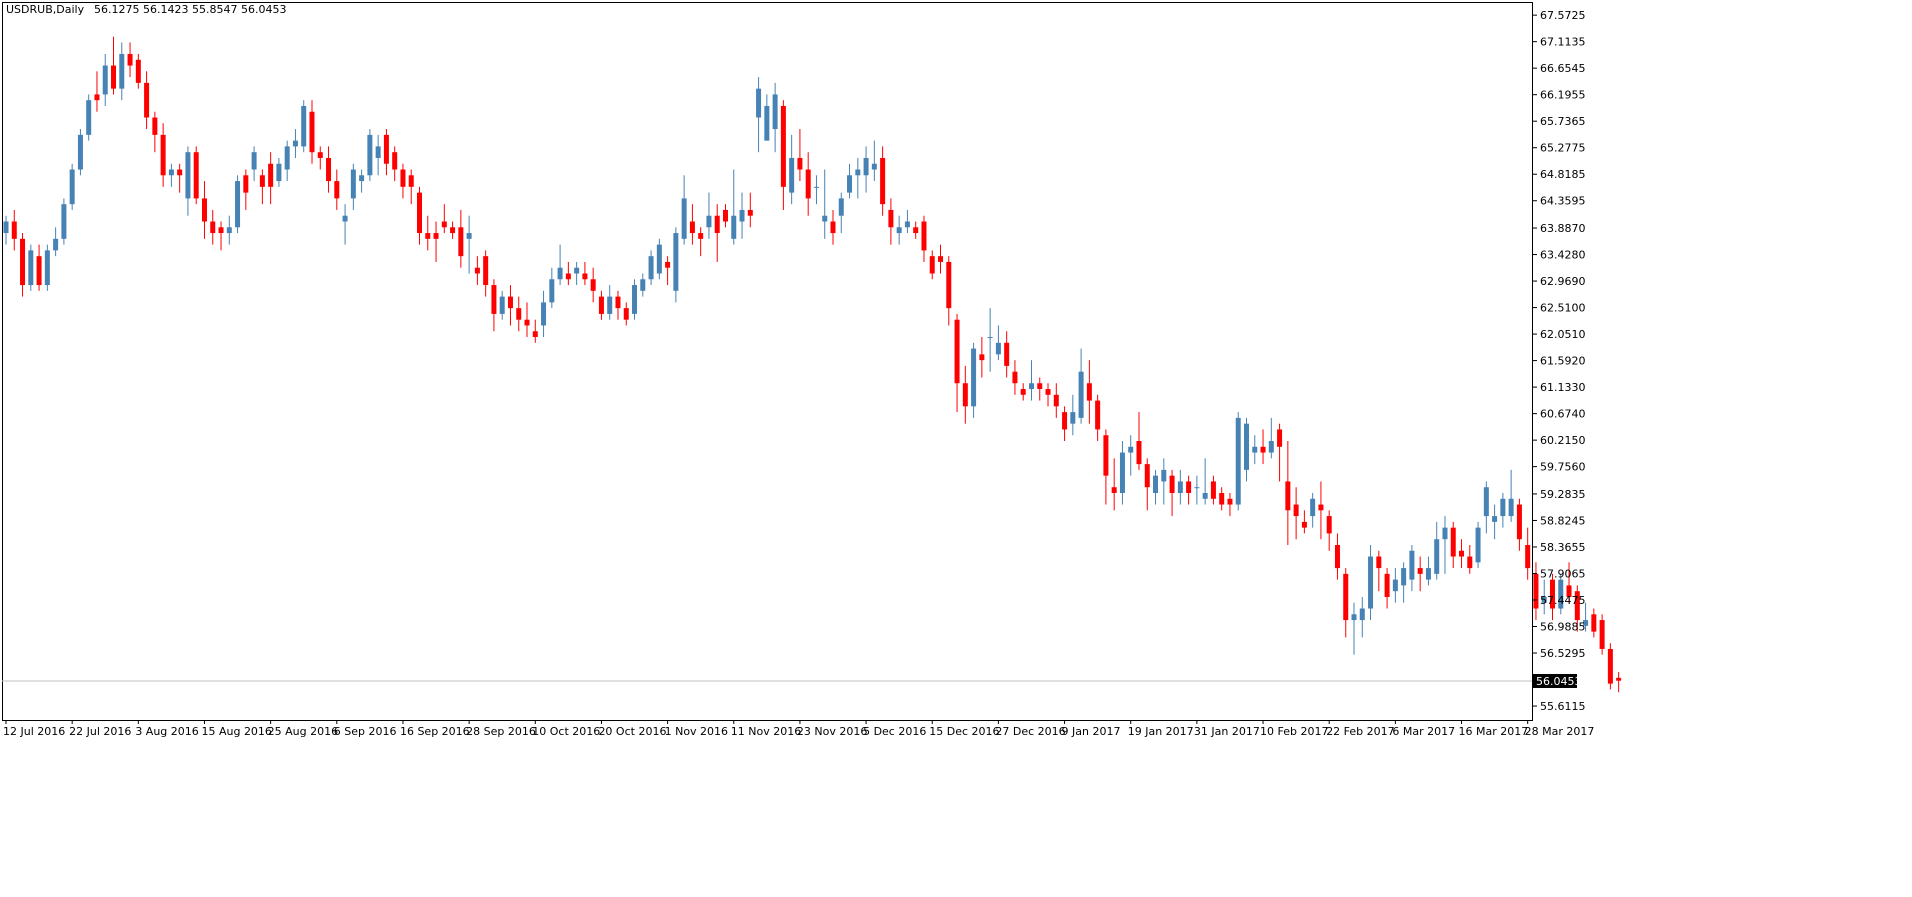 Image resolution: width=1912 pixels, height=897 pixels. Describe the element at coordinates (1030, 731) in the screenshot. I see `x-tick-label: 27 Dec 2016` at that location.